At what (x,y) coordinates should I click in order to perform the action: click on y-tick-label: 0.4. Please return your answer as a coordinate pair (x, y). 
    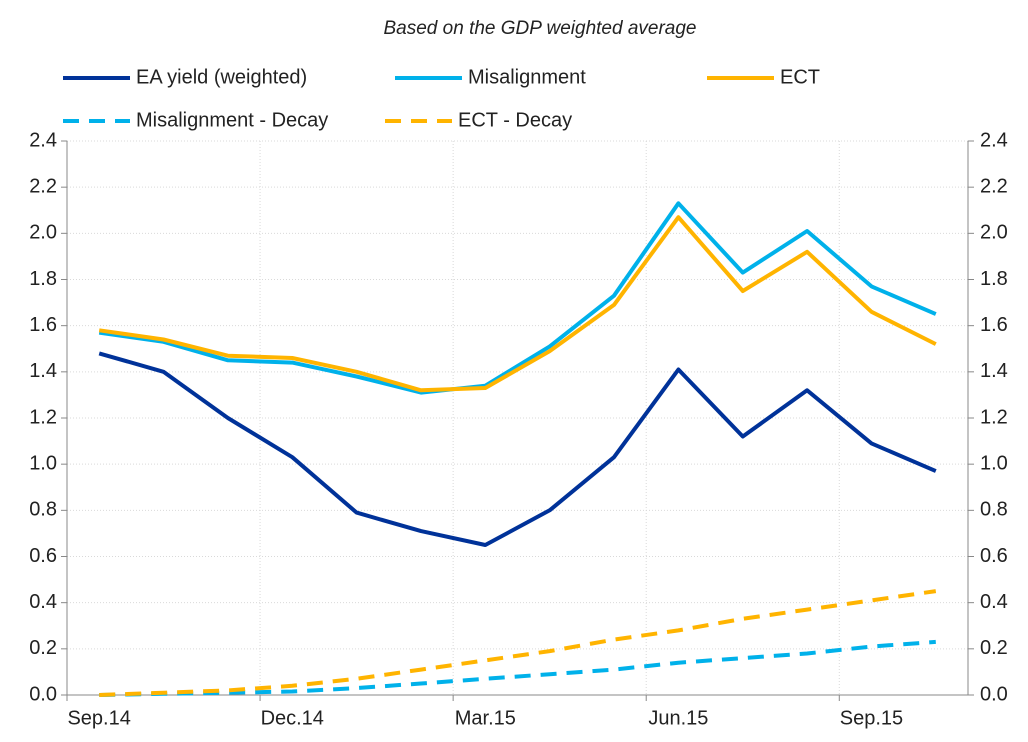
    Looking at the image, I should click on (43, 602).